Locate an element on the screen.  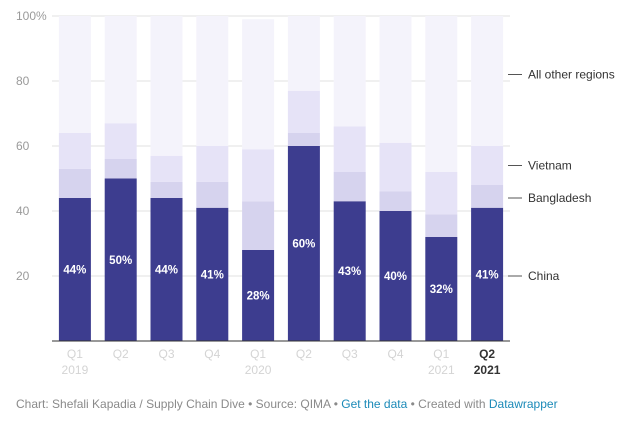
data-label: 28% is located at coordinates (258, 297).